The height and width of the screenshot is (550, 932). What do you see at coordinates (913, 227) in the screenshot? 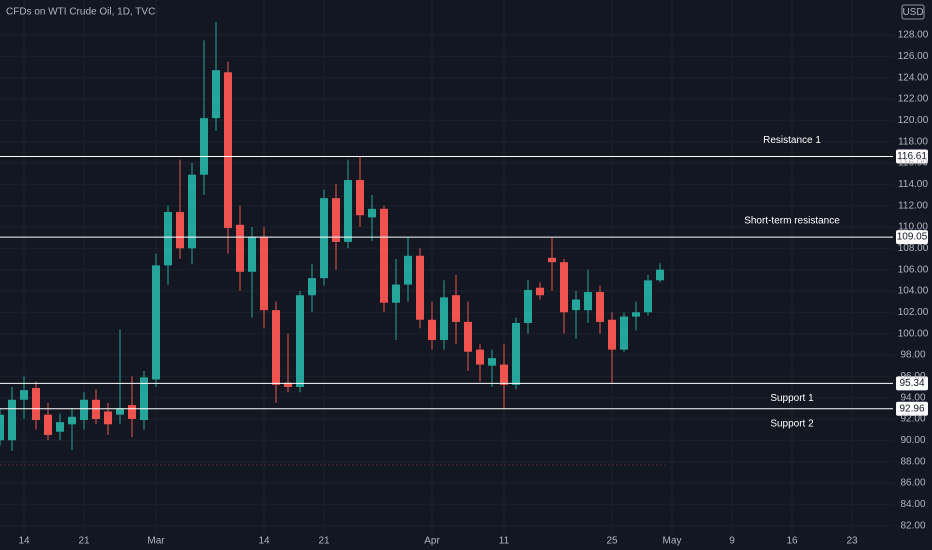
I see `y-tick-label: 110.00` at bounding box center [913, 227].